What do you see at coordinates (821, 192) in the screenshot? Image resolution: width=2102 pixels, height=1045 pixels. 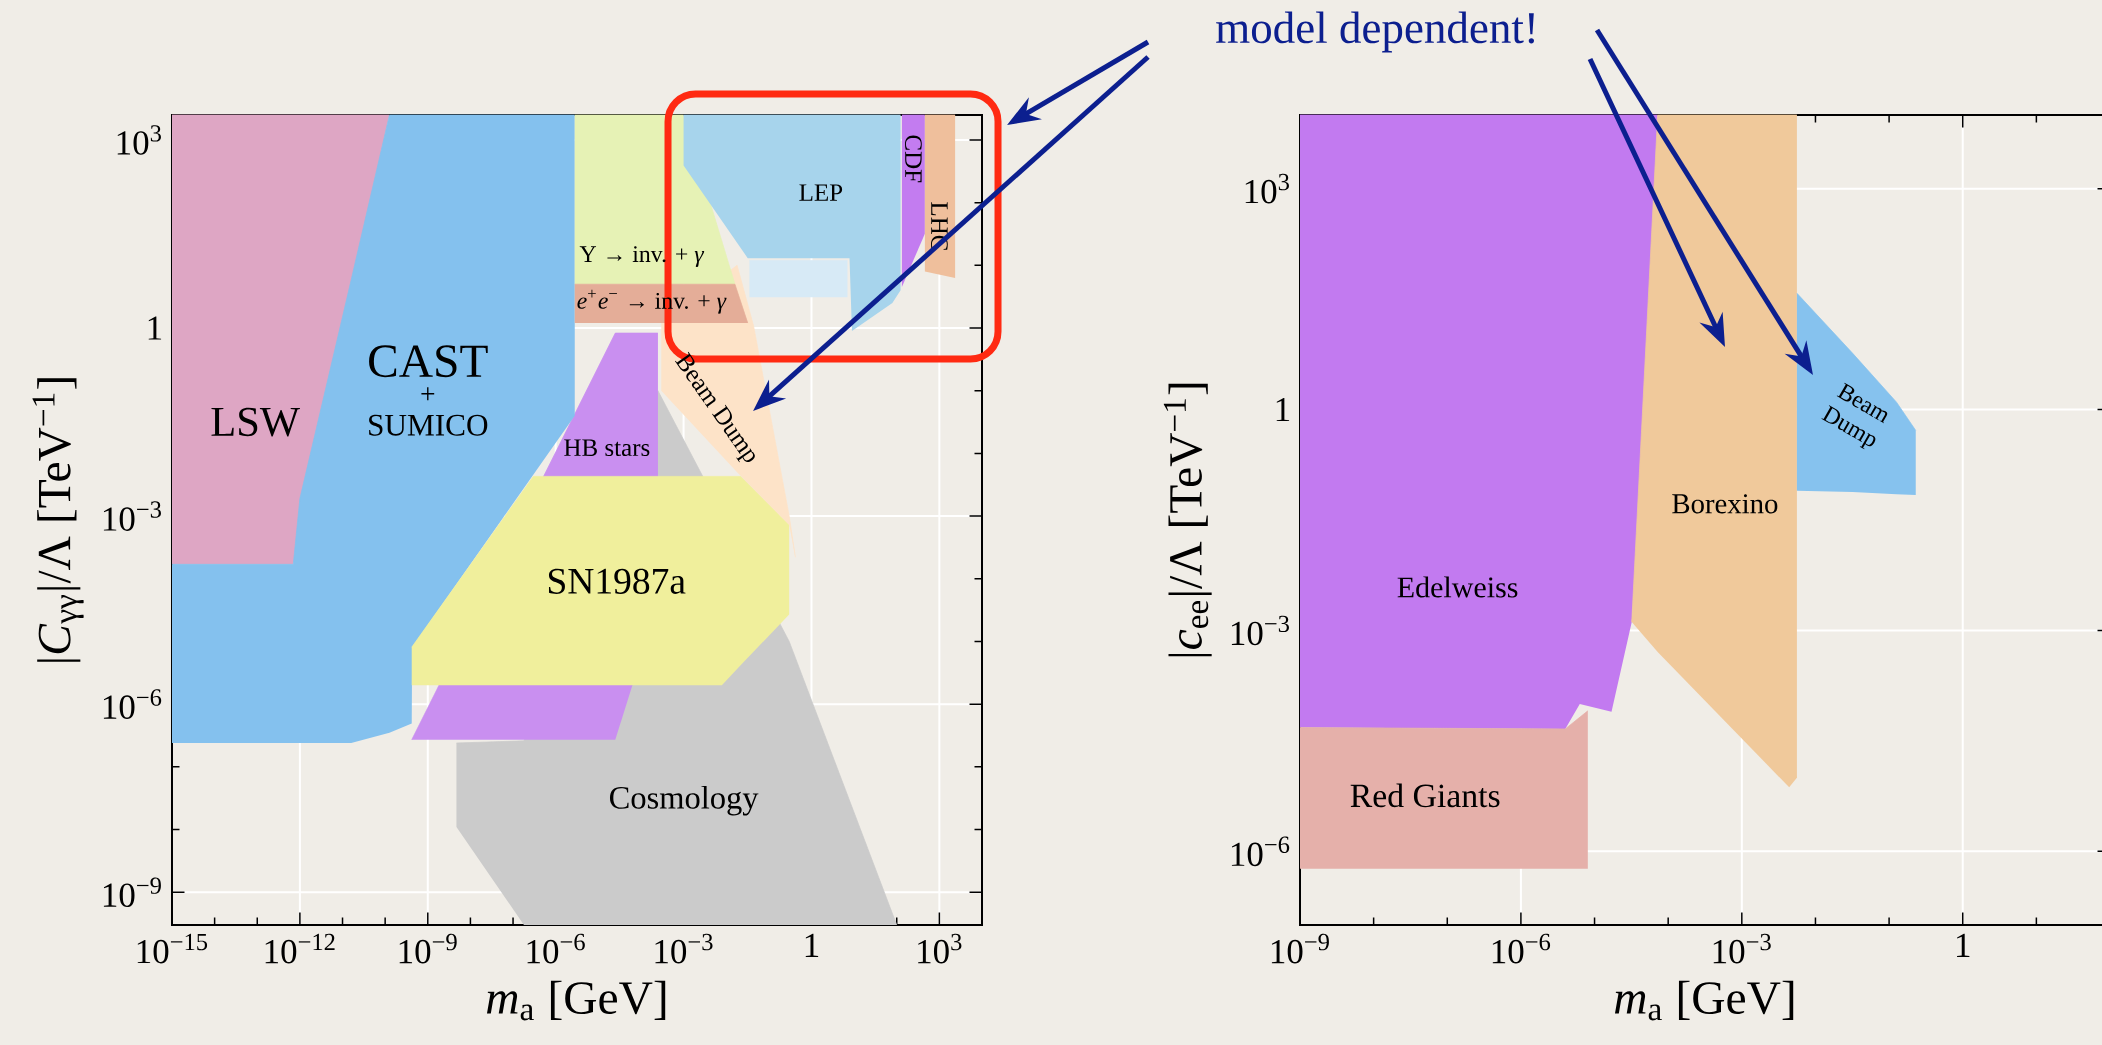 I see `annotation: LEP` at bounding box center [821, 192].